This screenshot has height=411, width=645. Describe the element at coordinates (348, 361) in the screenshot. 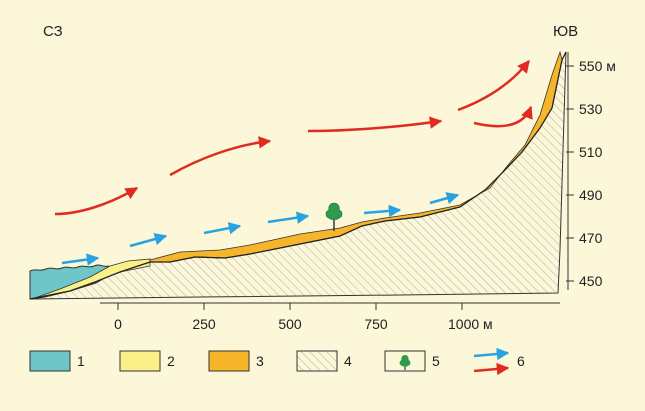

I see `legend-label: 4` at that location.